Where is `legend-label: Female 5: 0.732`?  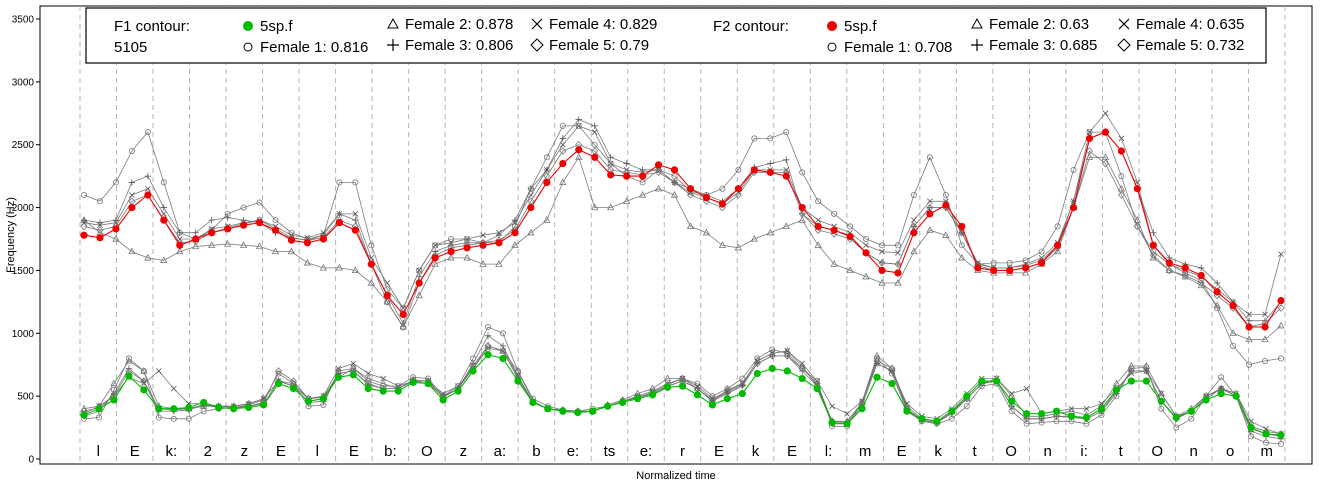
legend-label: Female 5: 0.732 is located at coordinates (1190, 45).